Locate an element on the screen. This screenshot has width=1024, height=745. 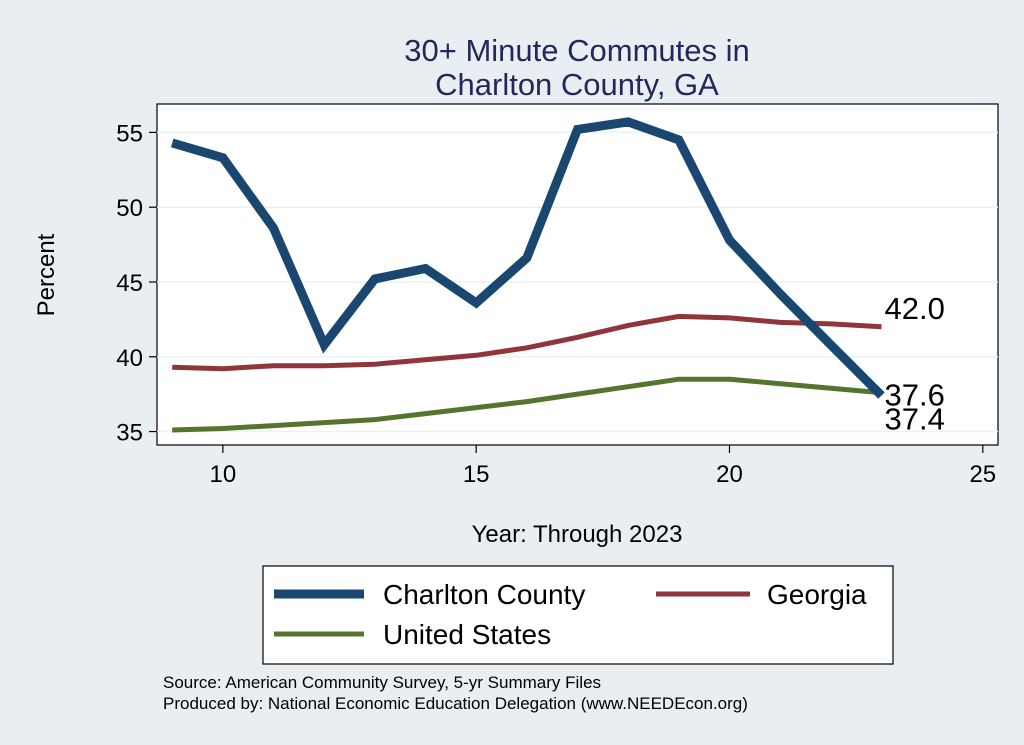
end-labels: 37.4 42.0 37.6 is located at coordinates (914, 364).